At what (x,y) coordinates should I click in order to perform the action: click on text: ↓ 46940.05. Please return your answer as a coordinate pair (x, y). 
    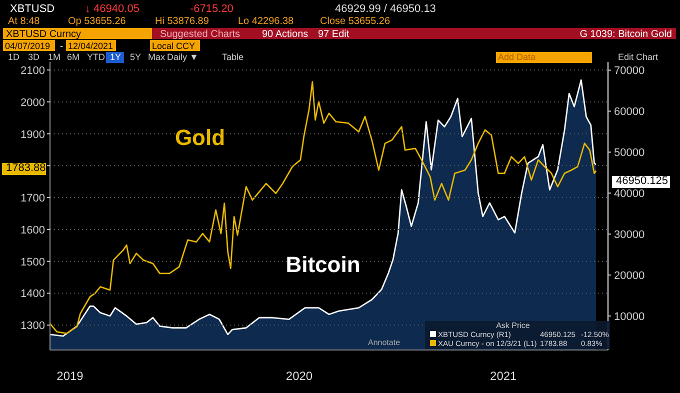
    Looking at the image, I should click on (112, 9).